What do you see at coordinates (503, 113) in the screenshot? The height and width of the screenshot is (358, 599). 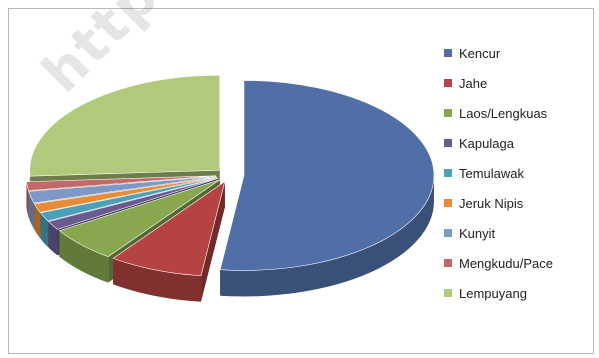 I see `legend-label: Laos/Lengkuas` at bounding box center [503, 113].